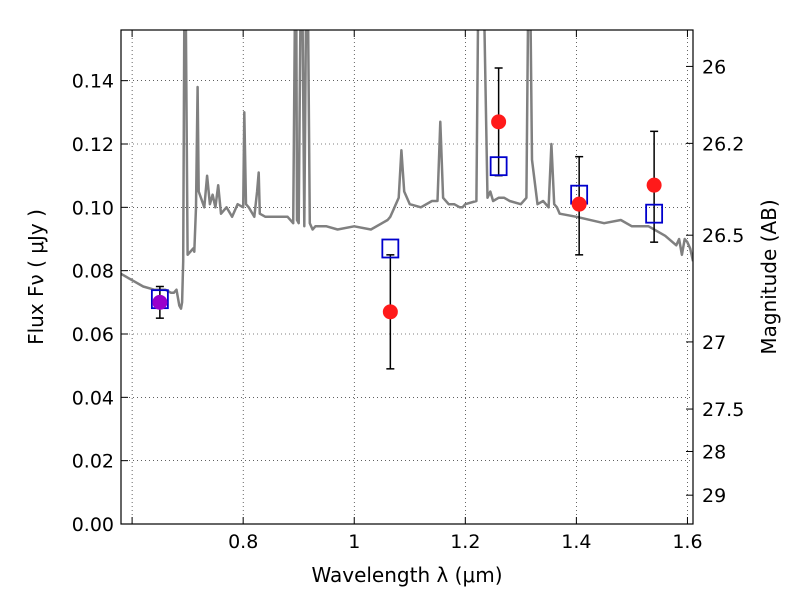 This screenshot has height=600, width=800. What do you see at coordinates (36, 277) in the screenshot?
I see `y-axis-label: Flux Fν ( μJy )` at bounding box center [36, 277].